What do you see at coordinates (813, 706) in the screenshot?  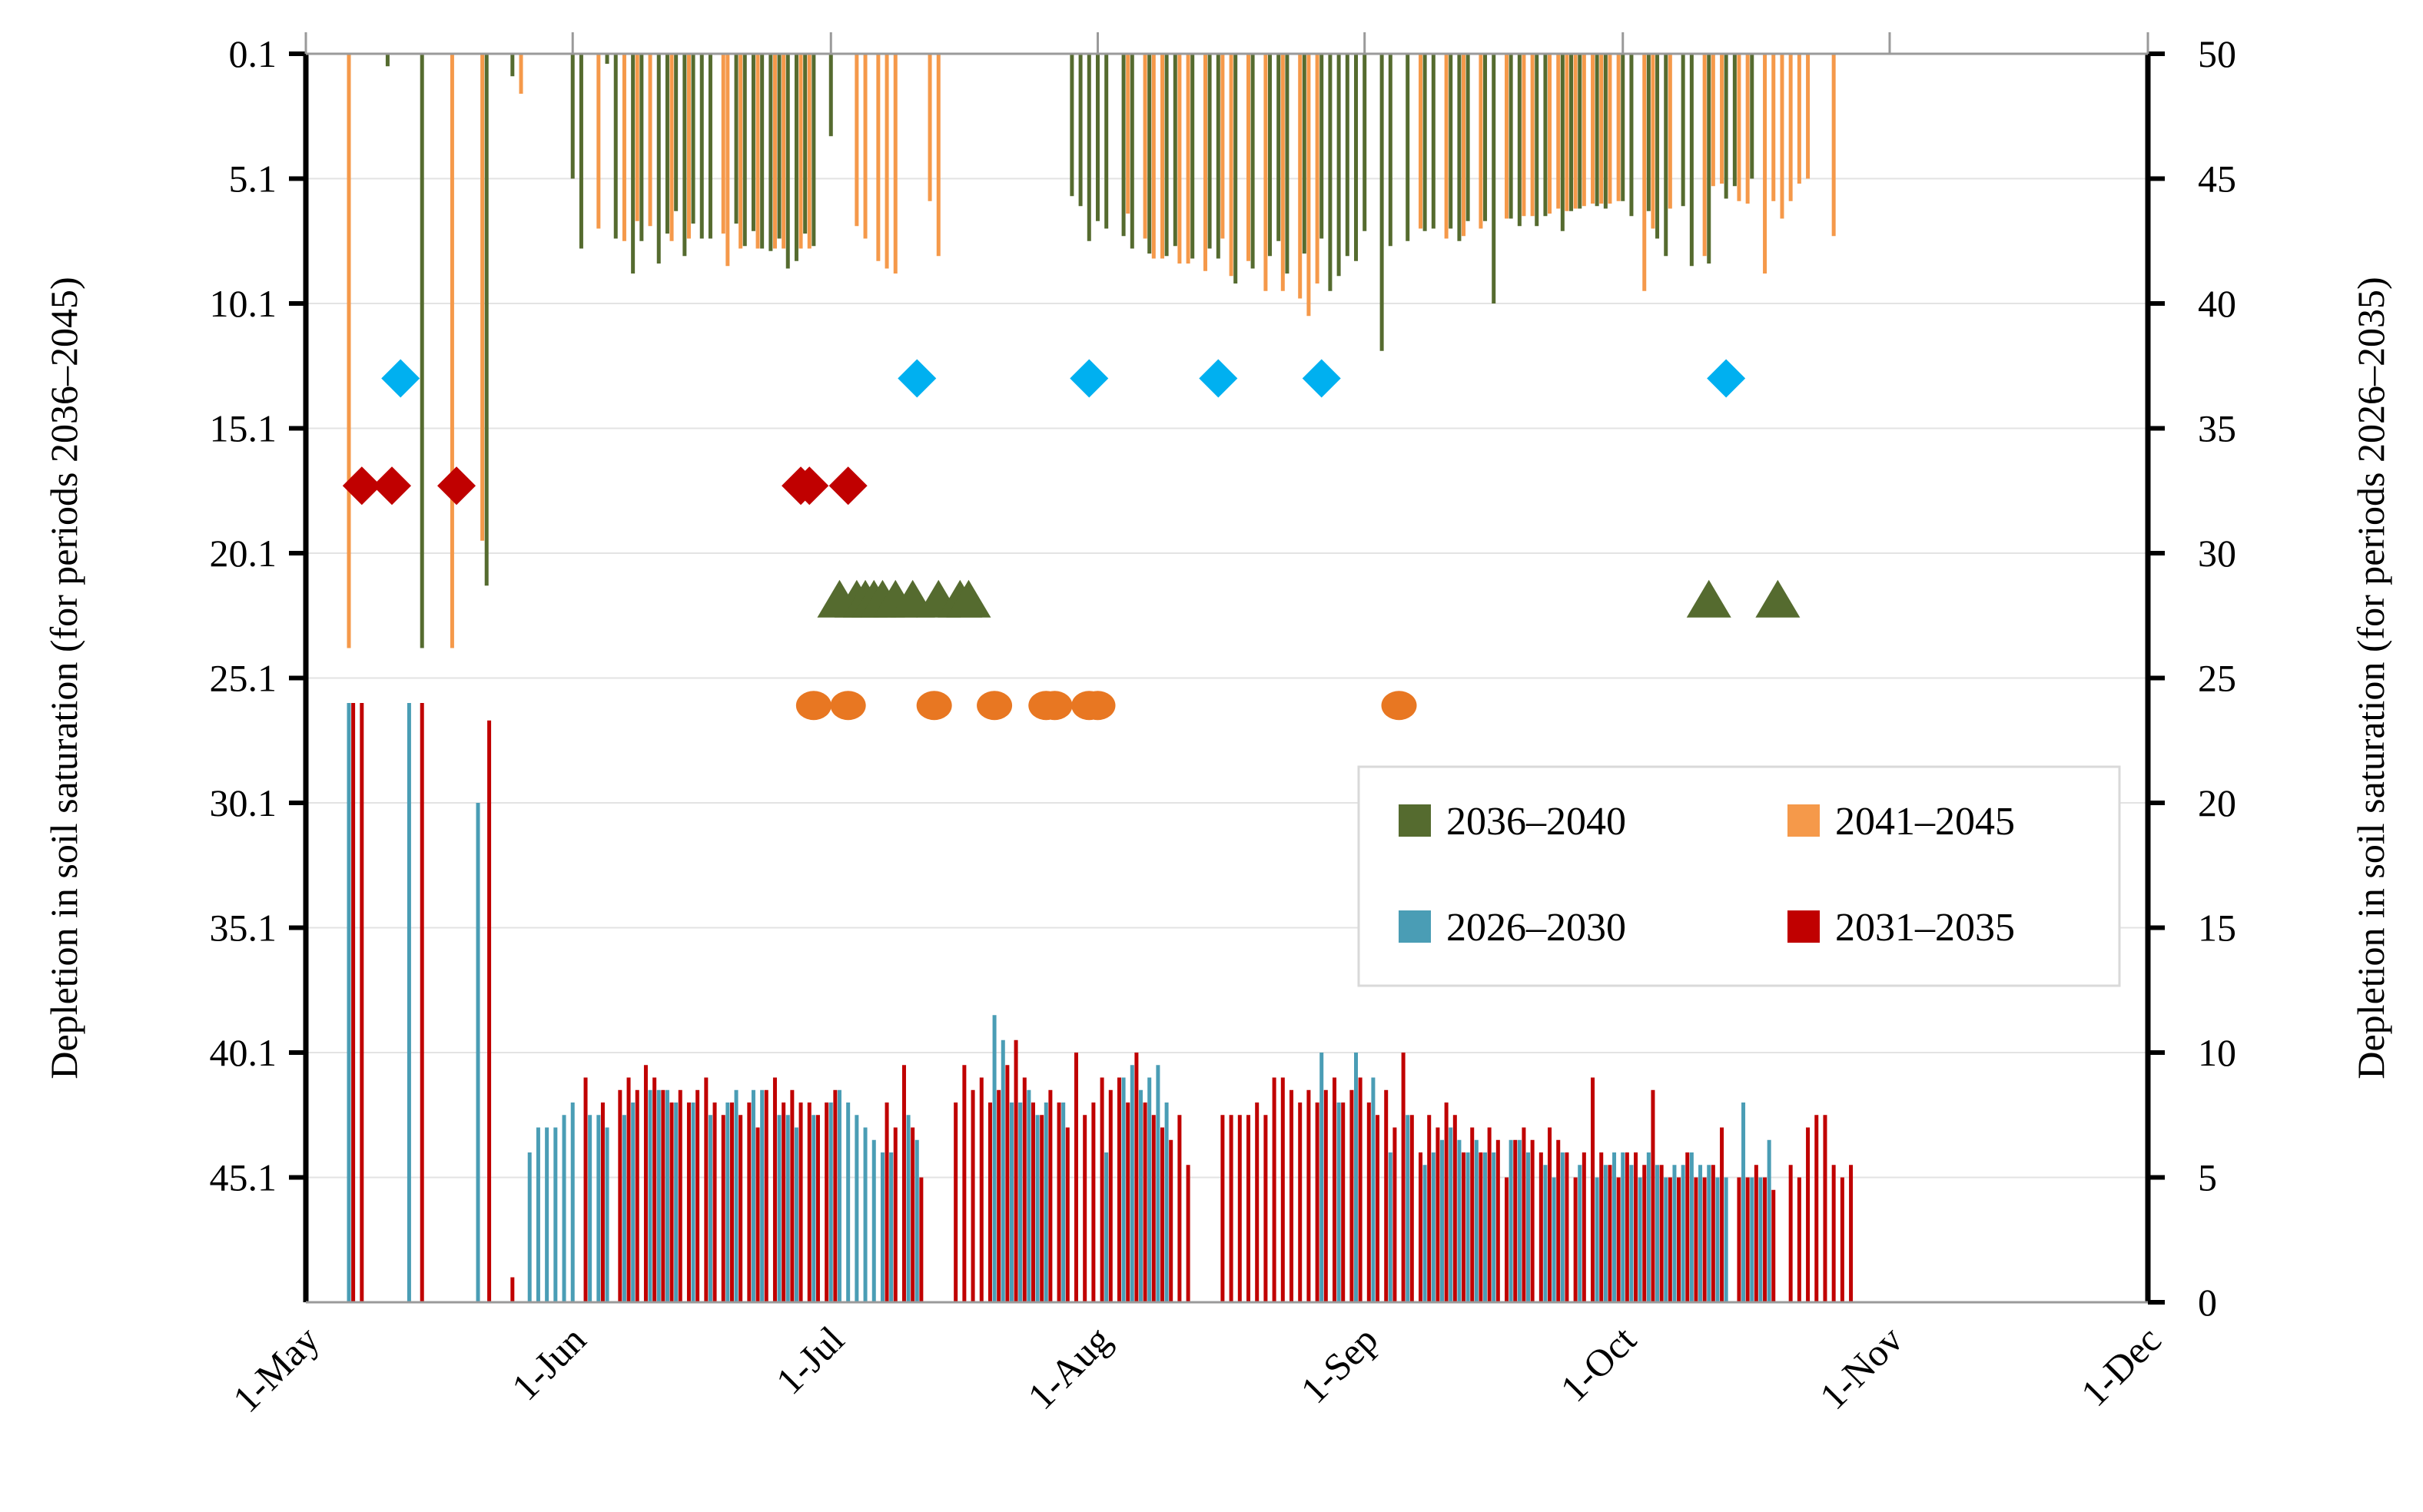 I see `marker-circle` at bounding box center [813, 706].